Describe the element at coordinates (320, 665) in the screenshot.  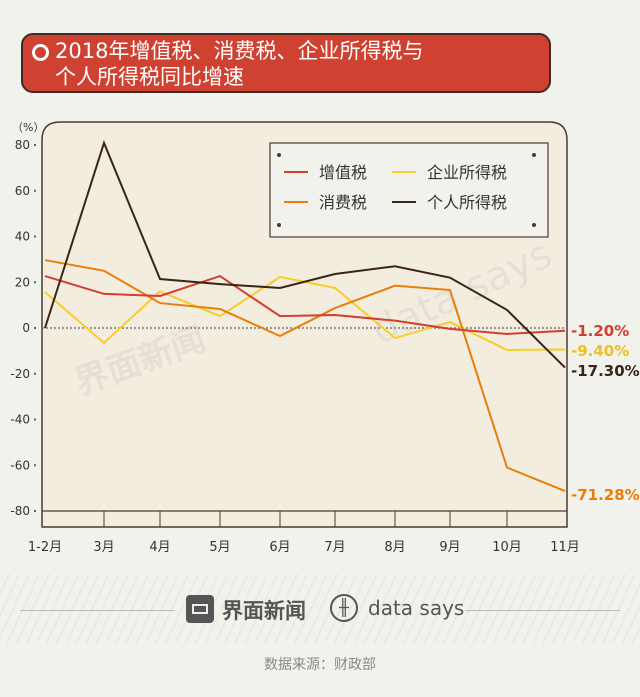
I see `data-source: 数据来源：财政部` at that location.